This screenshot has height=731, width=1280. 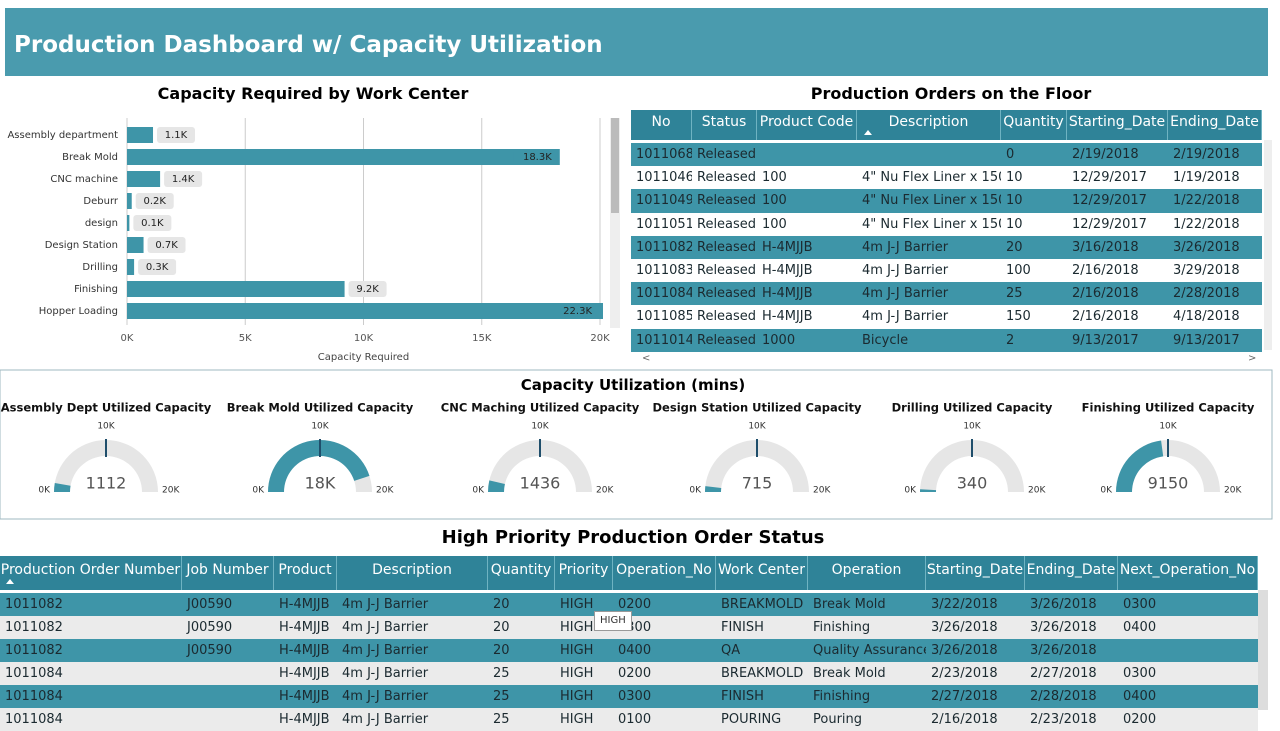 What do you see at coordinates (664, 224) in the screenshot?
I see `table-cell: 1011051` at bounding box center [664, 224].